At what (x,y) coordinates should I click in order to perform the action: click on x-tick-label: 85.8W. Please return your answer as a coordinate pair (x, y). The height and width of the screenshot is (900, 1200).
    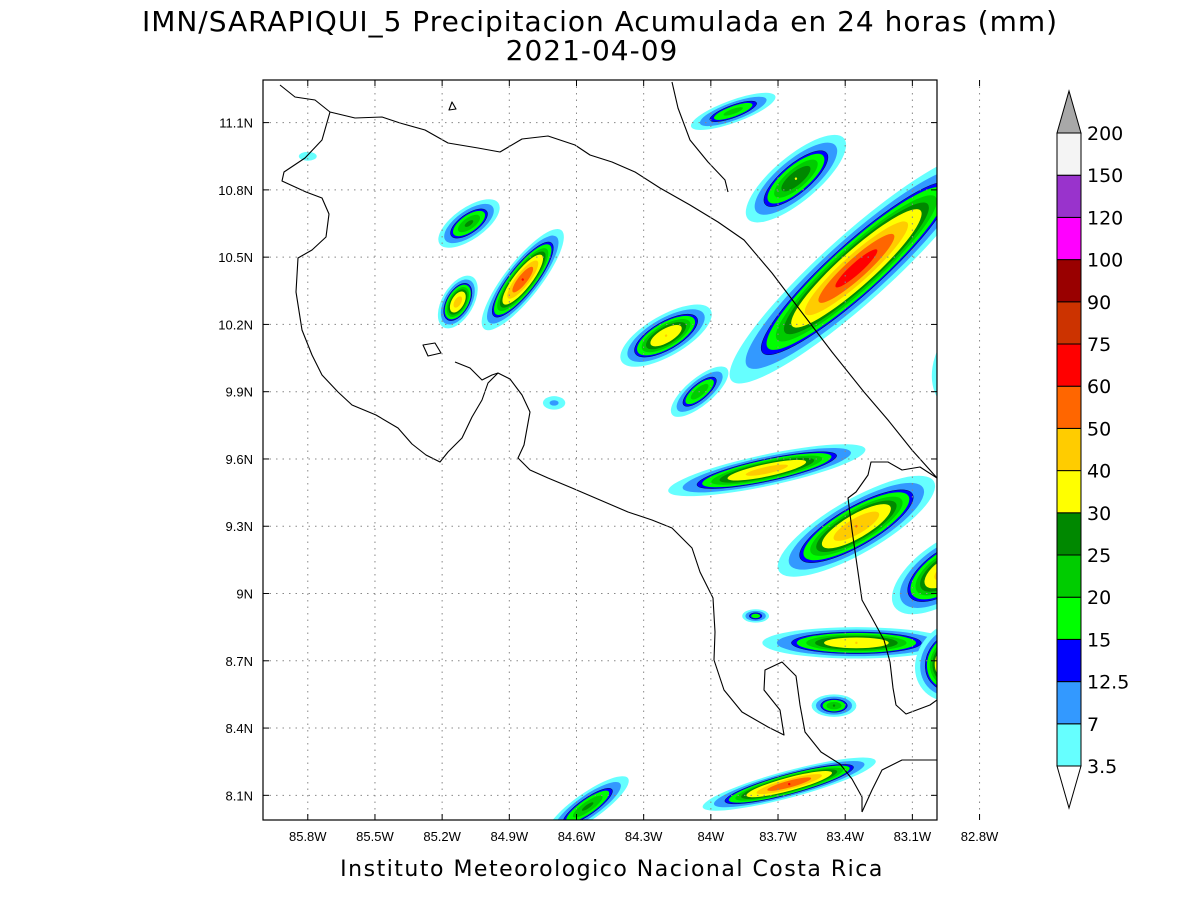
    Looking at the image, I should click on (308, 836).